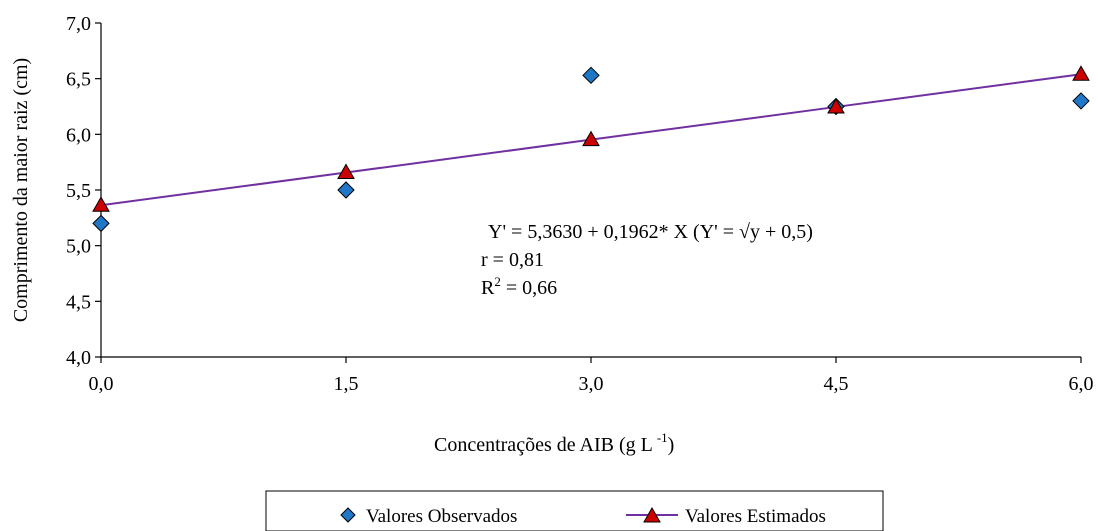 The image size is (1098, 531). What do you see at coordinates (78, 135) in the screenshot?
I see `y-tick-label: 6,0` at bounding box center [78, 135].